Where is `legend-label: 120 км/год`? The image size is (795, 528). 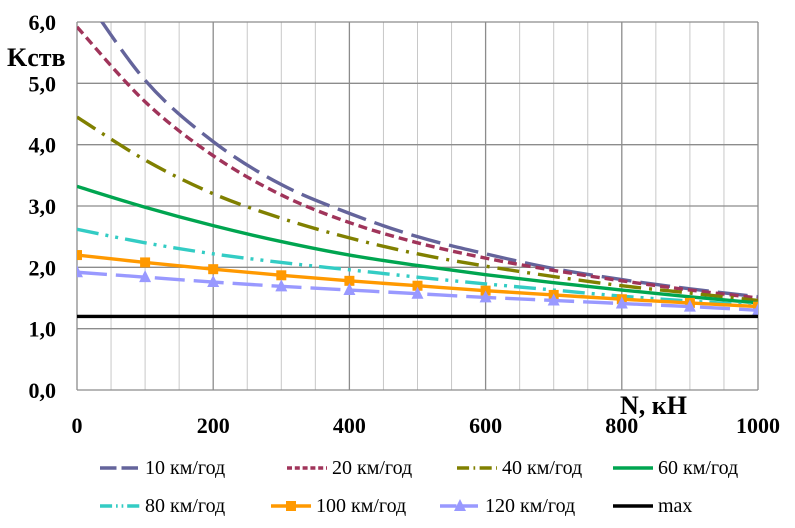
legend-label: 120 км/год is located at coordinates (530, 506).